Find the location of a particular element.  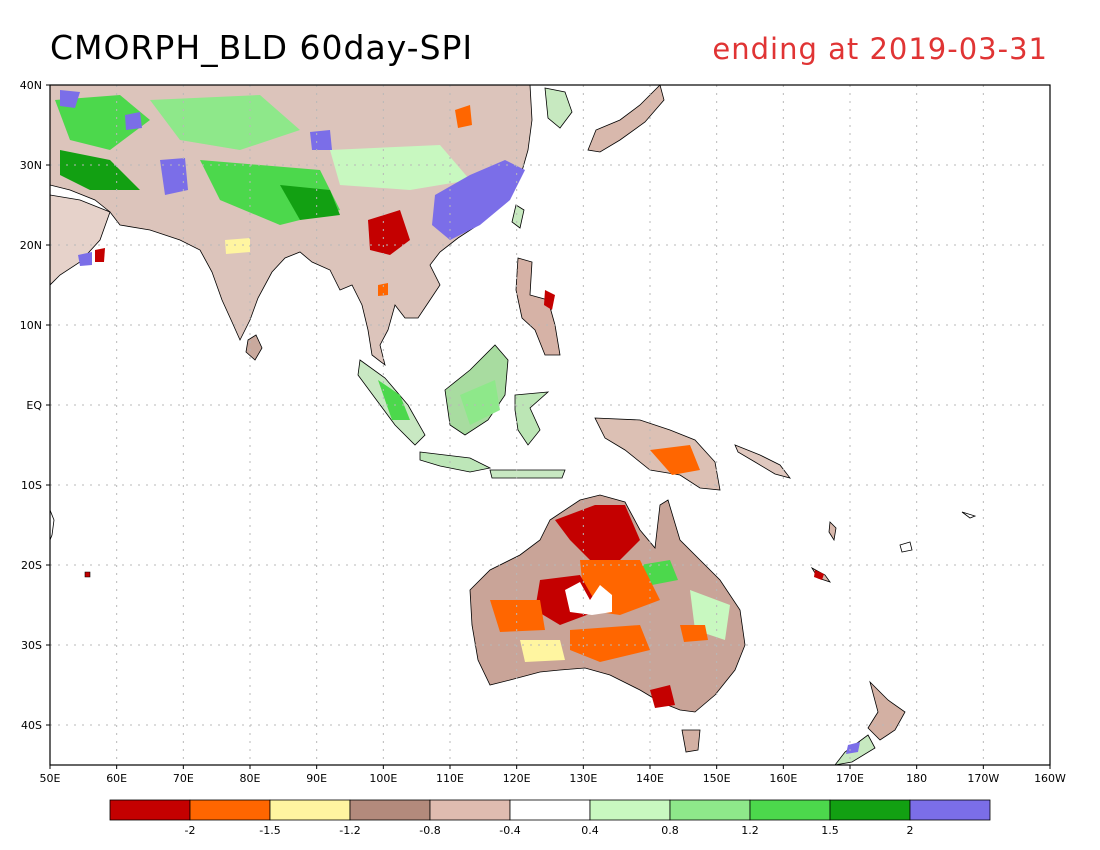

land-taiwan is located at coordinates (518, 216).